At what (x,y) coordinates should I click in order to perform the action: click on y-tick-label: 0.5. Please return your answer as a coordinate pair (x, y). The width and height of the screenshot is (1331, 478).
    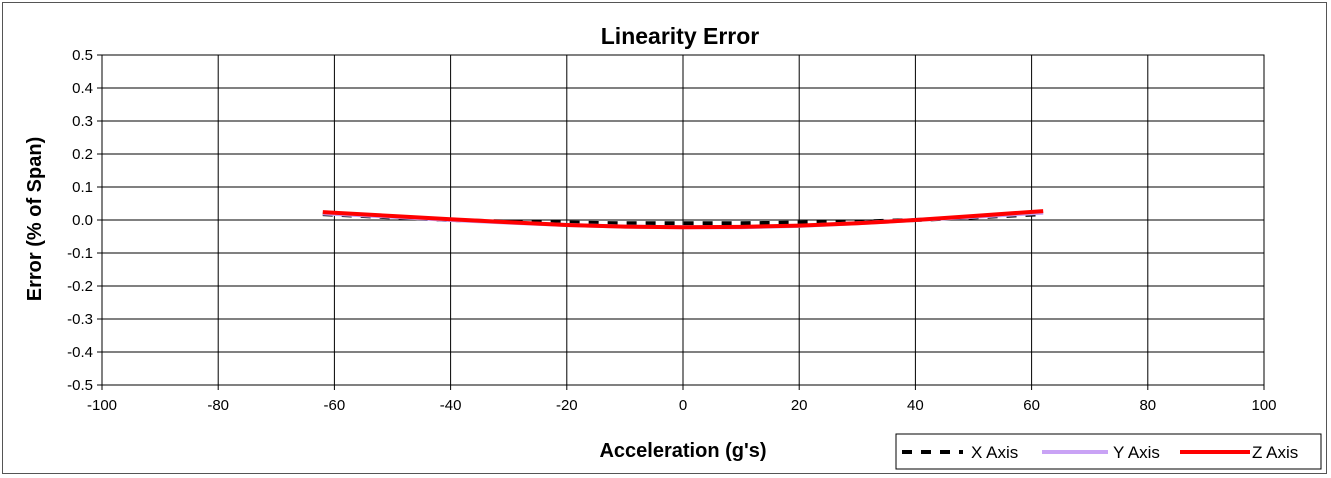
    Looking at the image, I should click on (82, 55).